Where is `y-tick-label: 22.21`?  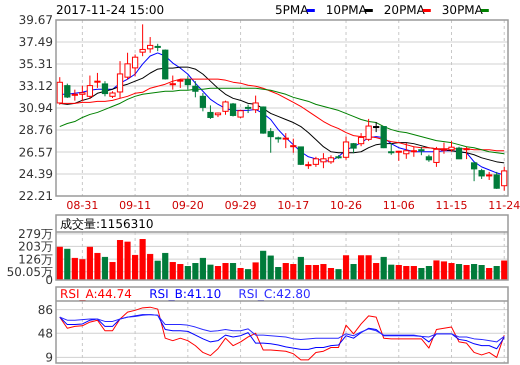 y-tick-label: 22.21 is located at coordinates (35, 196).